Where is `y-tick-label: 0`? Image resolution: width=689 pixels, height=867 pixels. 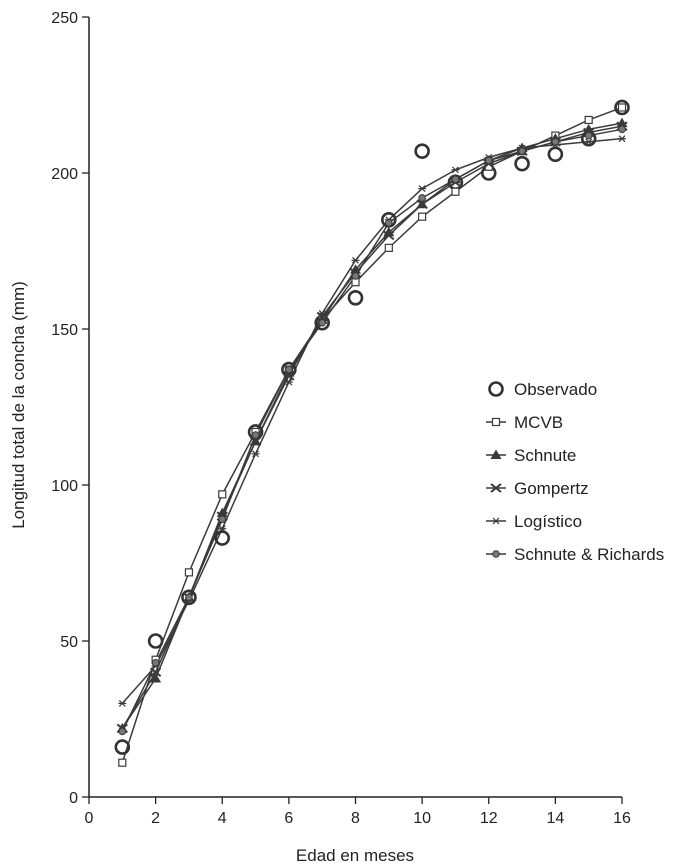
y-tick-label: 0 is located at coordinates (73, 798).